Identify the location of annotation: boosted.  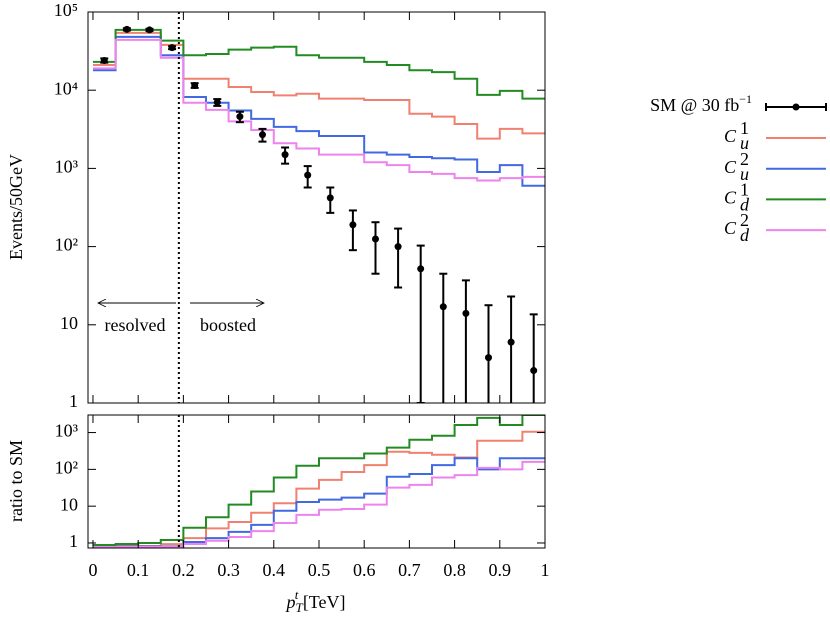
(228, 325).